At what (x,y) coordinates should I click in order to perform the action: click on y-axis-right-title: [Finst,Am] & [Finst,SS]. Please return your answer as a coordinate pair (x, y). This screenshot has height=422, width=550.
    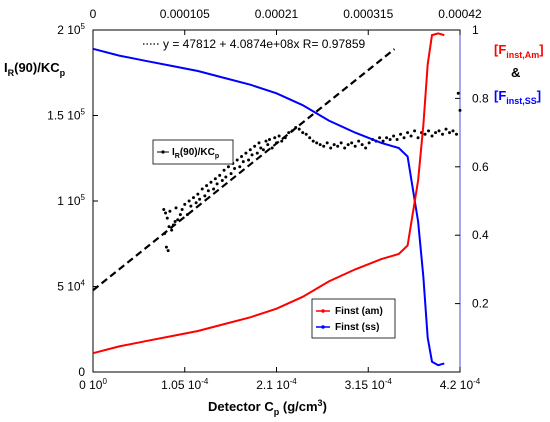
    Looking at the image, I should click on (519, 74).